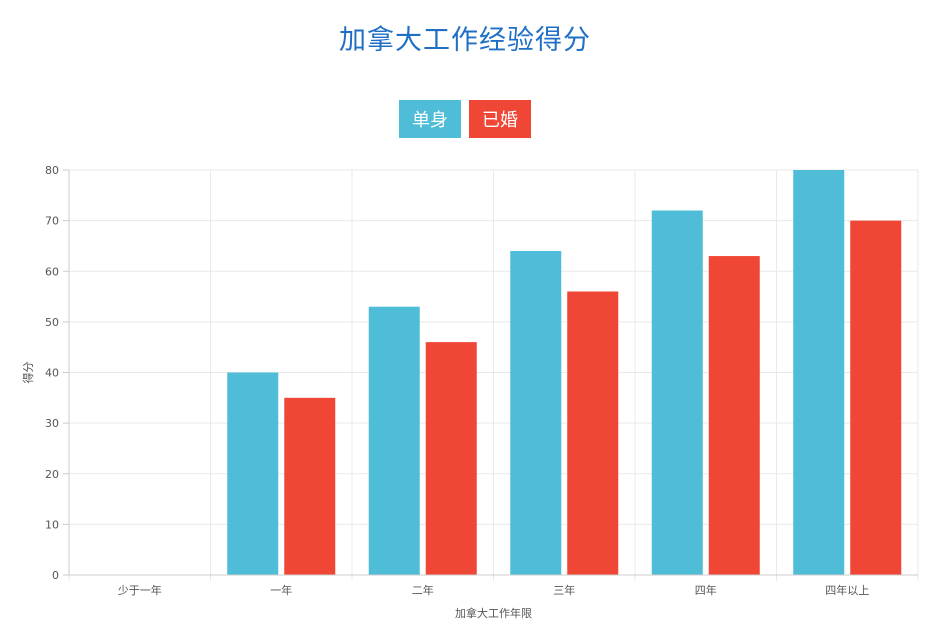  What do you see at coordinates (847, 590) in the screenshot?
I see `x-tick-label: 四年以上` at bounding box center [847, 590].